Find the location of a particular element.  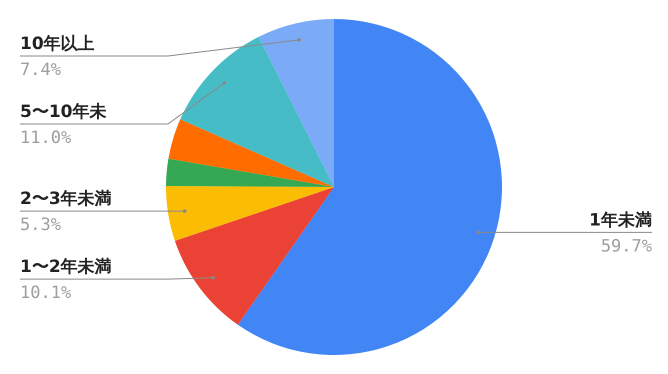

slice-label: 2〜3年未満 is located at coordinates (66, 199).